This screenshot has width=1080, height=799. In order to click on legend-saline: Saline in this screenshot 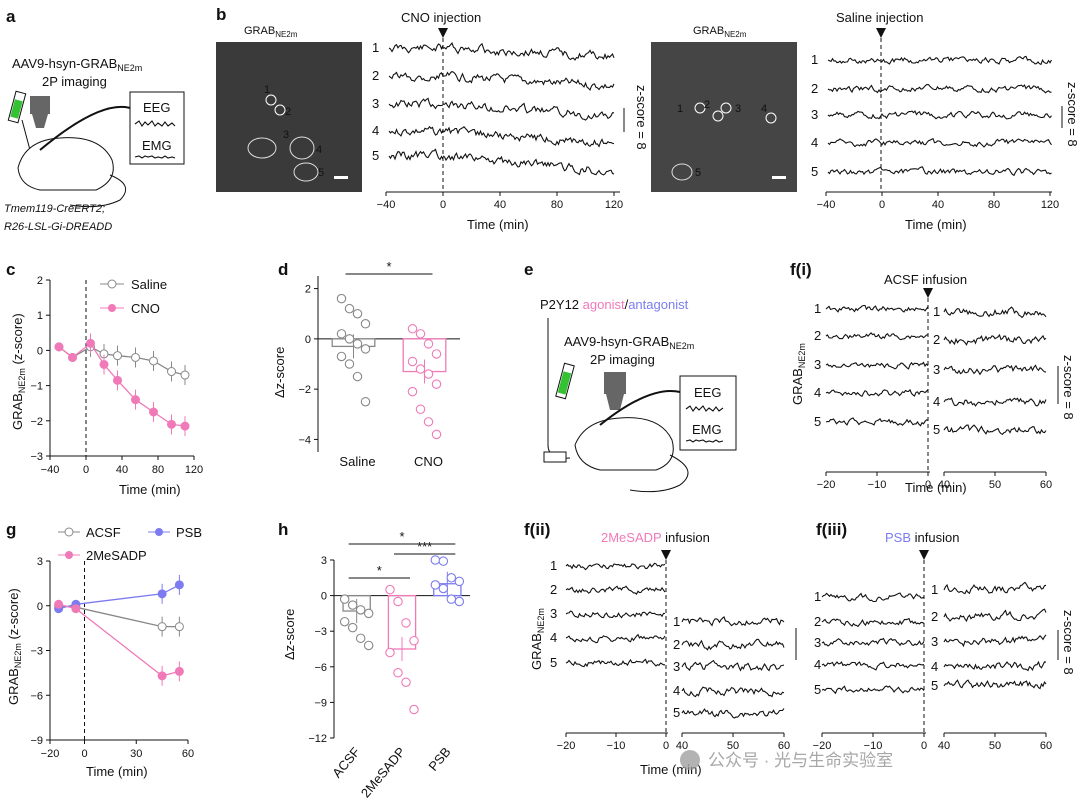, I will do `click(149, 284)`.